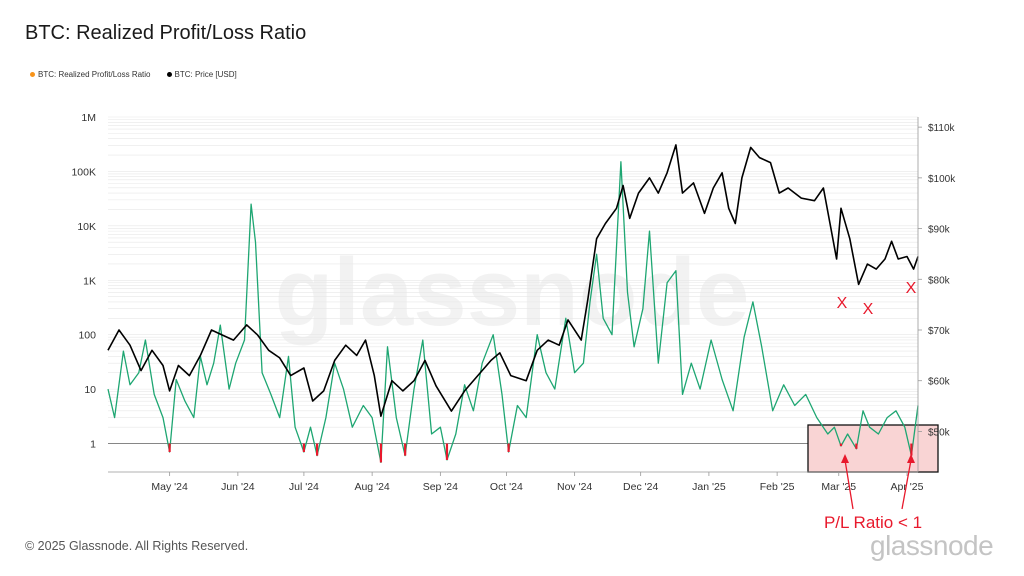  Describe the element at coordinates (169, 74) in the screenshot. I see `legend-swatch-price` at that location.